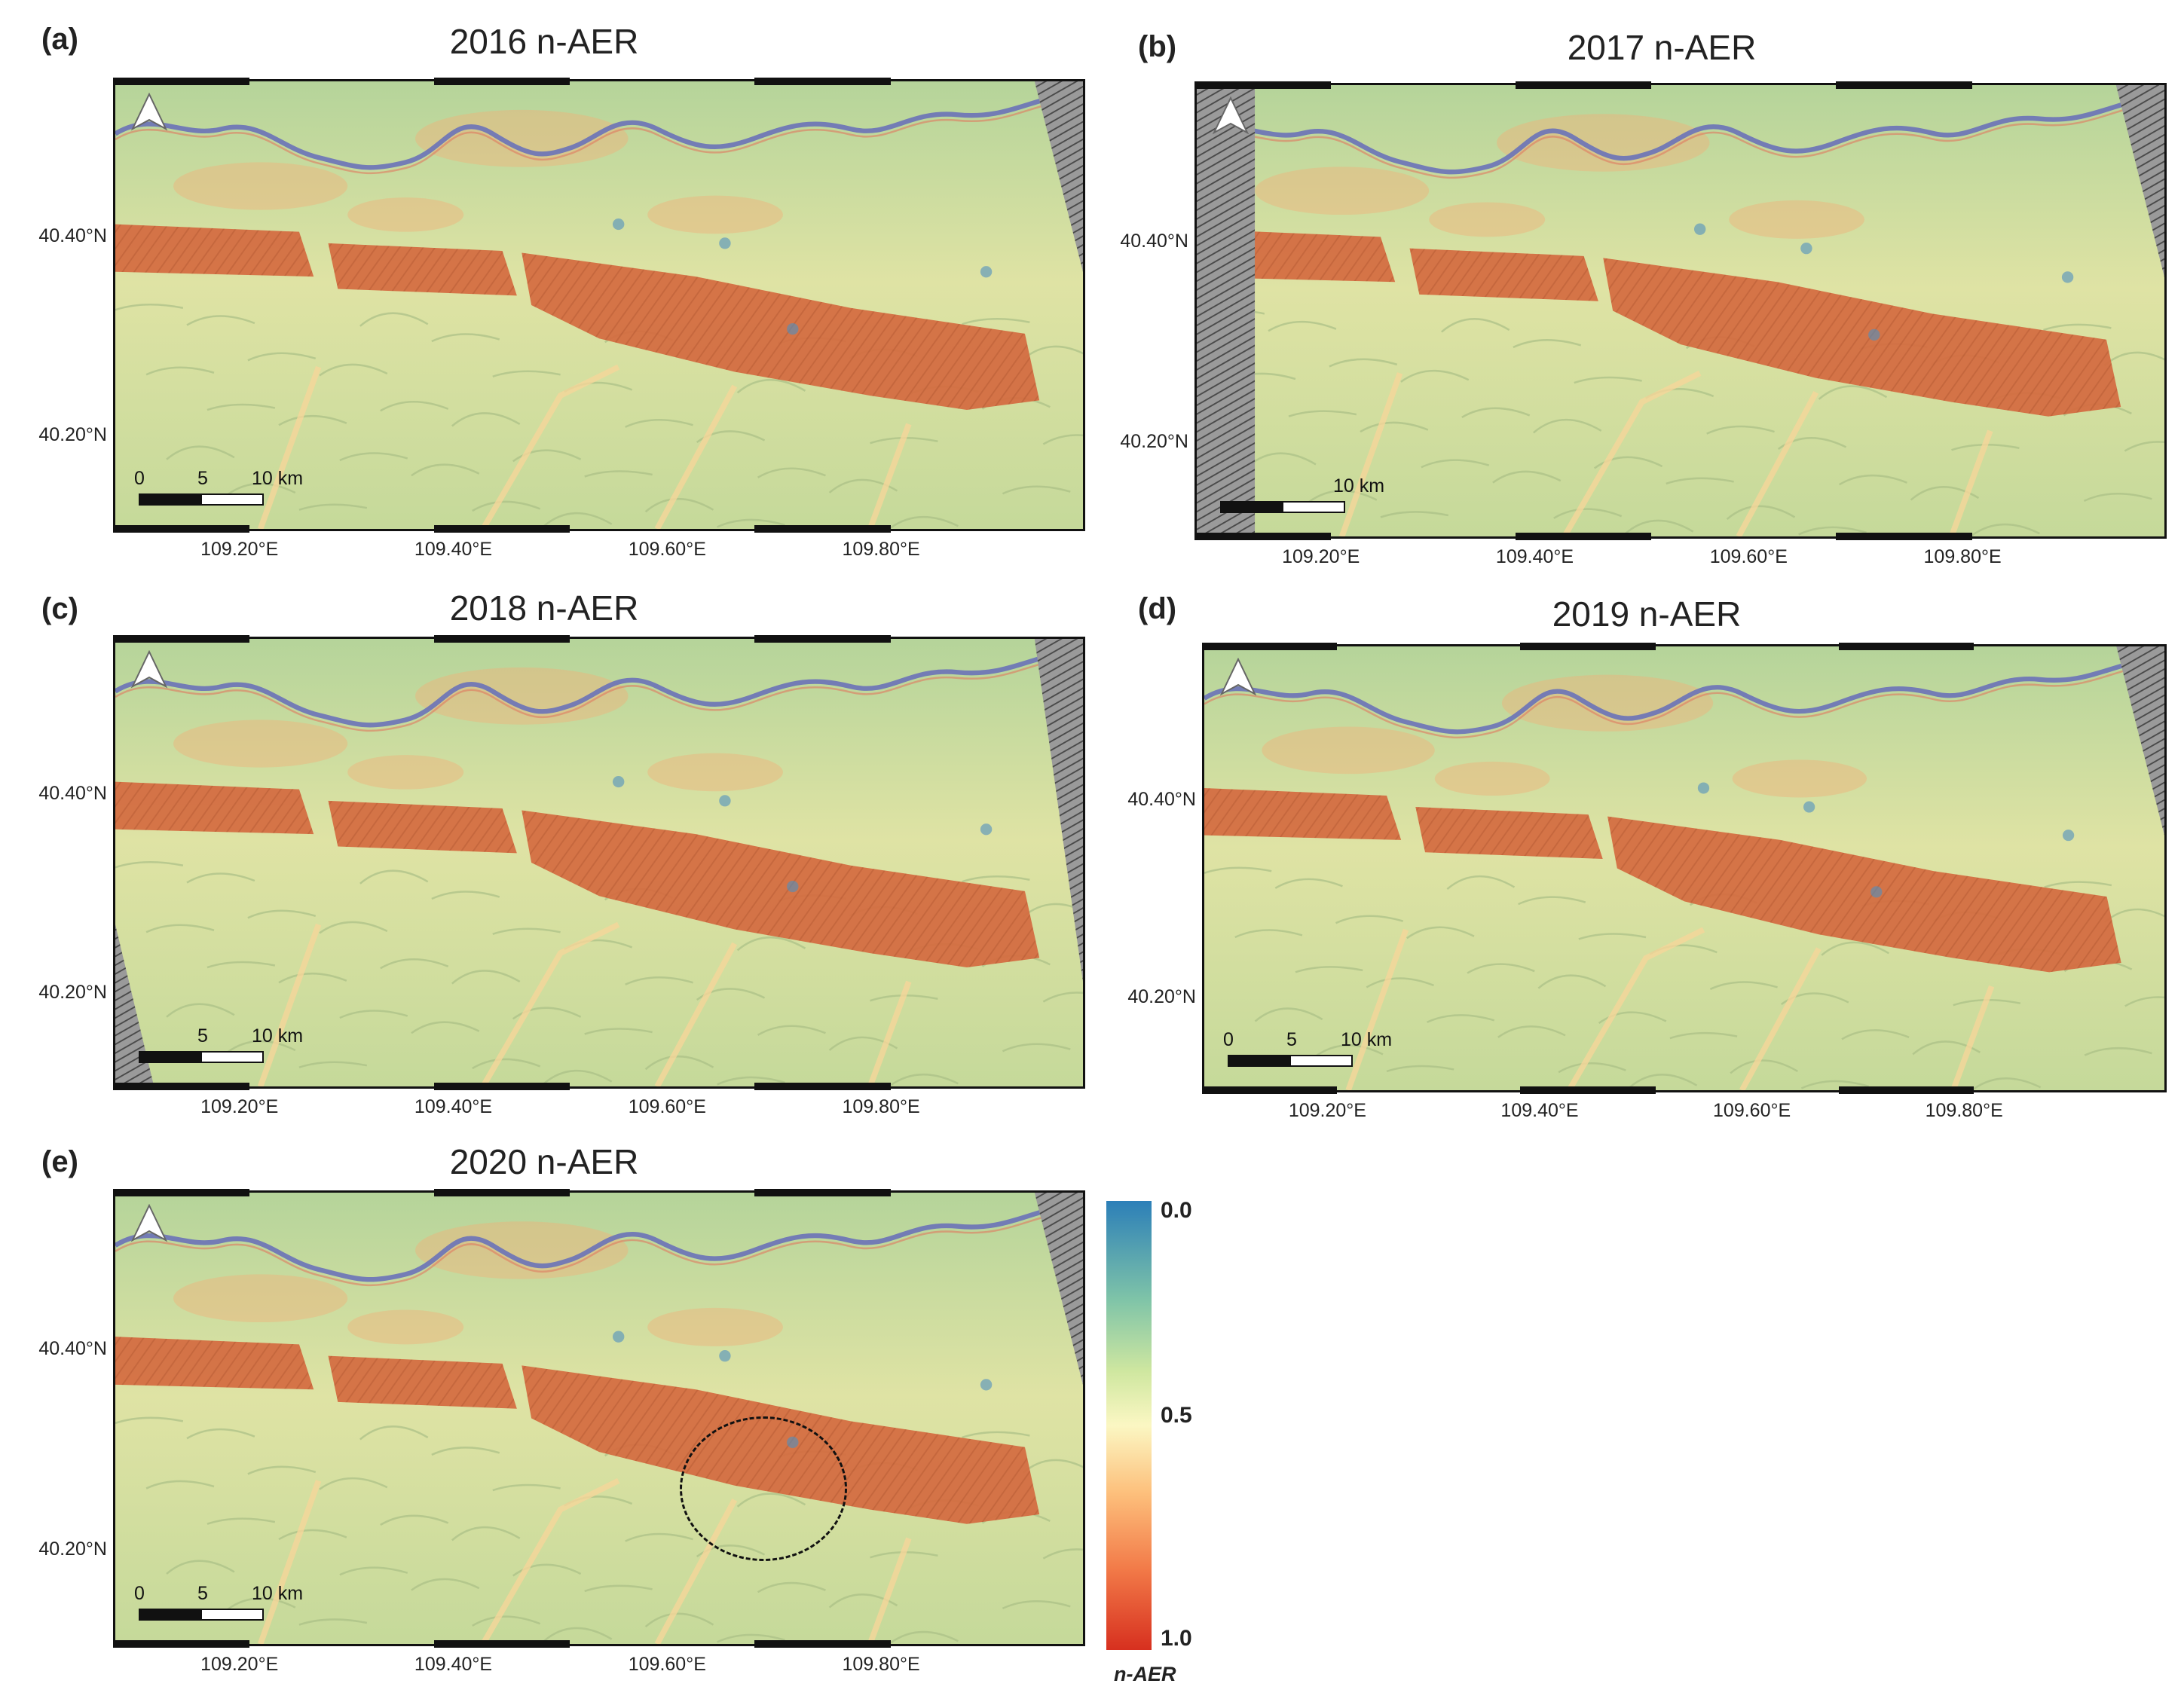  Describe the element at coordinates (544, 1161) in the screenshot. I see `panel-title: 2020 n-AER` at that location.